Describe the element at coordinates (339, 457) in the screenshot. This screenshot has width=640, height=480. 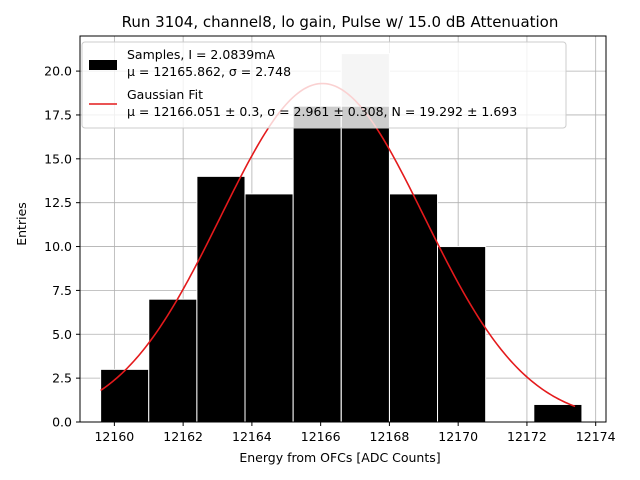
I see `x-axis-label: Energy from OFCs [ADC Counts]` at that location.